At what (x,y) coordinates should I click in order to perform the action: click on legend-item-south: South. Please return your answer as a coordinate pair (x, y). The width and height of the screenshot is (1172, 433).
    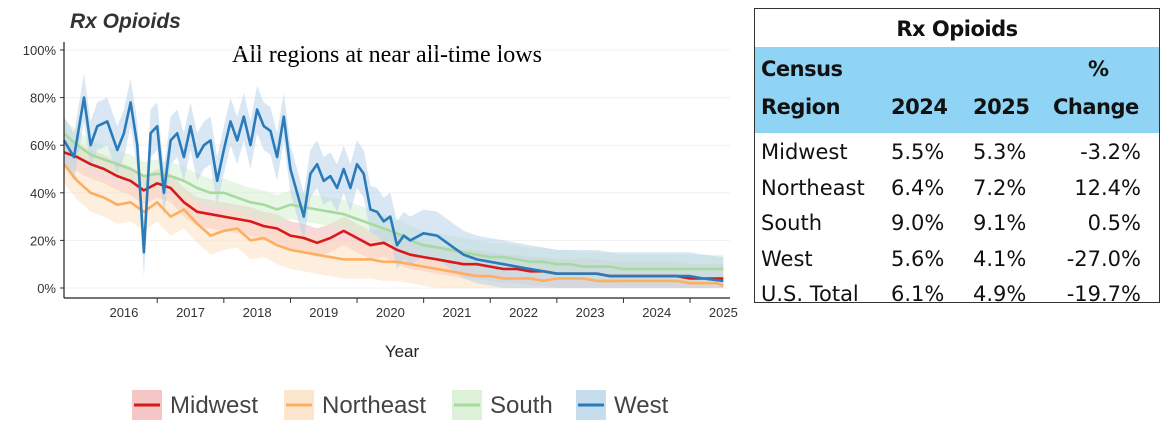
    Looking at the image, I should click on (502, 405).